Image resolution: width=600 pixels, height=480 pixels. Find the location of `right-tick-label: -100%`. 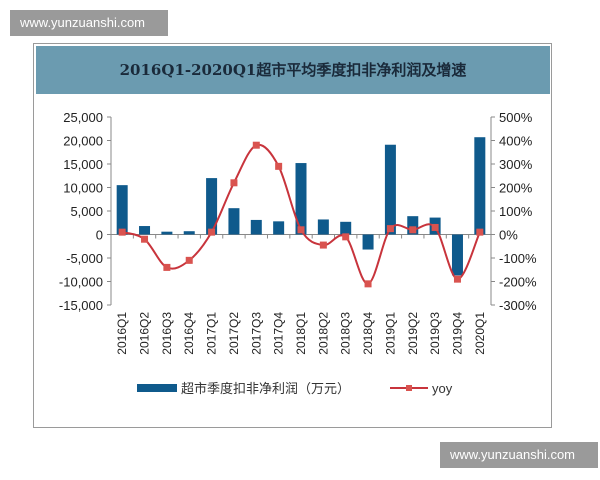

right-tick-label: -100% is located at coordinates (518, 258).